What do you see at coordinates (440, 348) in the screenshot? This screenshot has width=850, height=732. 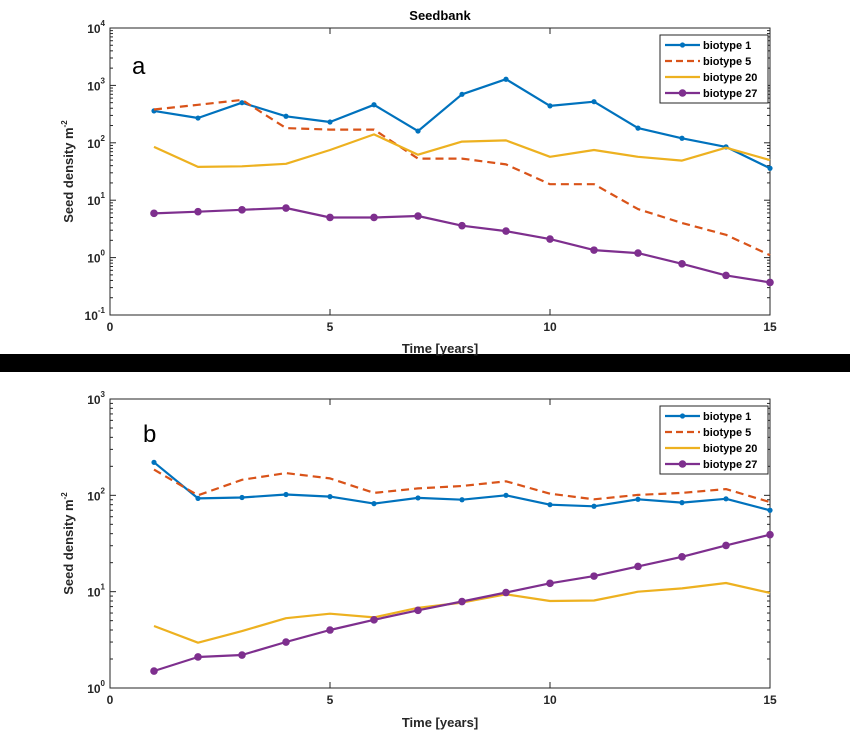 I see `panel-a-x-axis-label: Time [years]` at bounding box center [440, 348].